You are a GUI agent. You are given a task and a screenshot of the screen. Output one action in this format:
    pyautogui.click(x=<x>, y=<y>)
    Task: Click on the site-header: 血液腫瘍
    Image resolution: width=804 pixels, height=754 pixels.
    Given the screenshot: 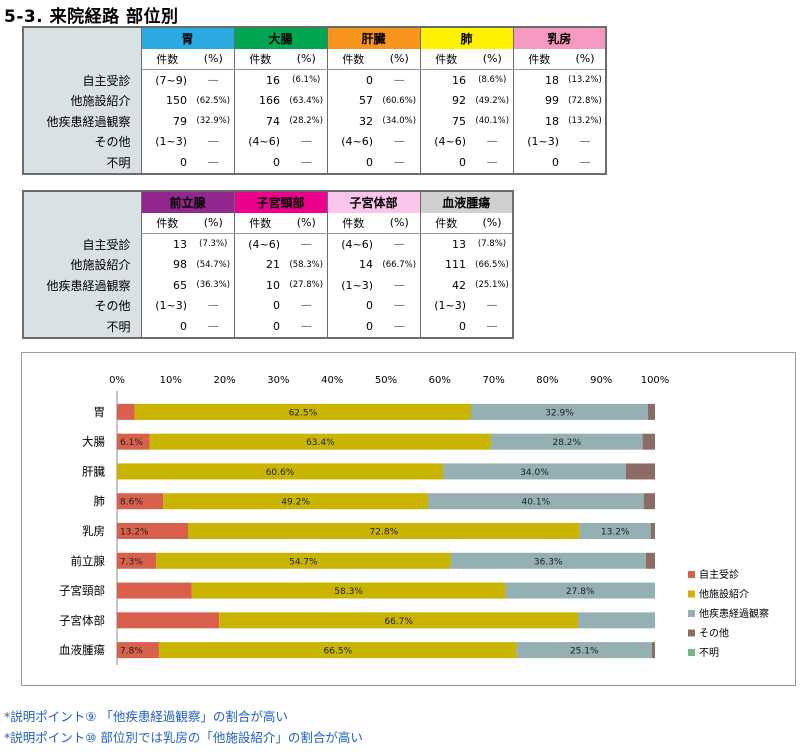 What is the action you would take?
    pyautogui.click(x=466, y=202)
    